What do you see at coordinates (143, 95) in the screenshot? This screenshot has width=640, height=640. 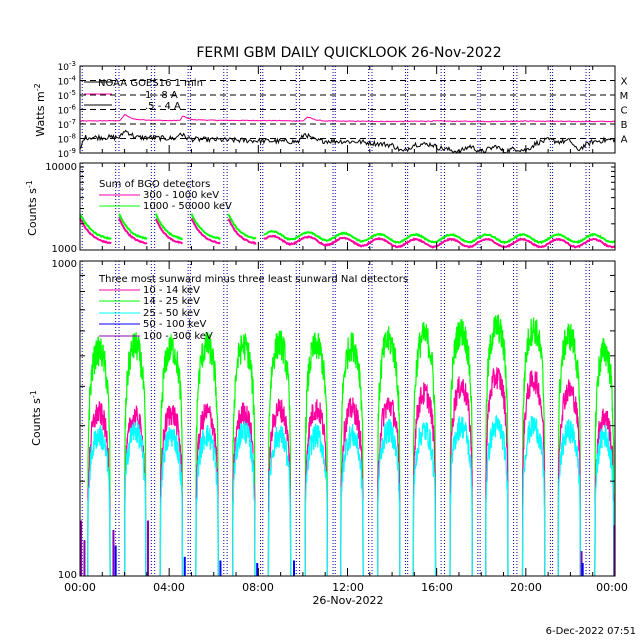 I see `goes-legend: NOAA GOES16 1 min 1 - 8 A .5 - 4 A` at bounding box center [143, 95].